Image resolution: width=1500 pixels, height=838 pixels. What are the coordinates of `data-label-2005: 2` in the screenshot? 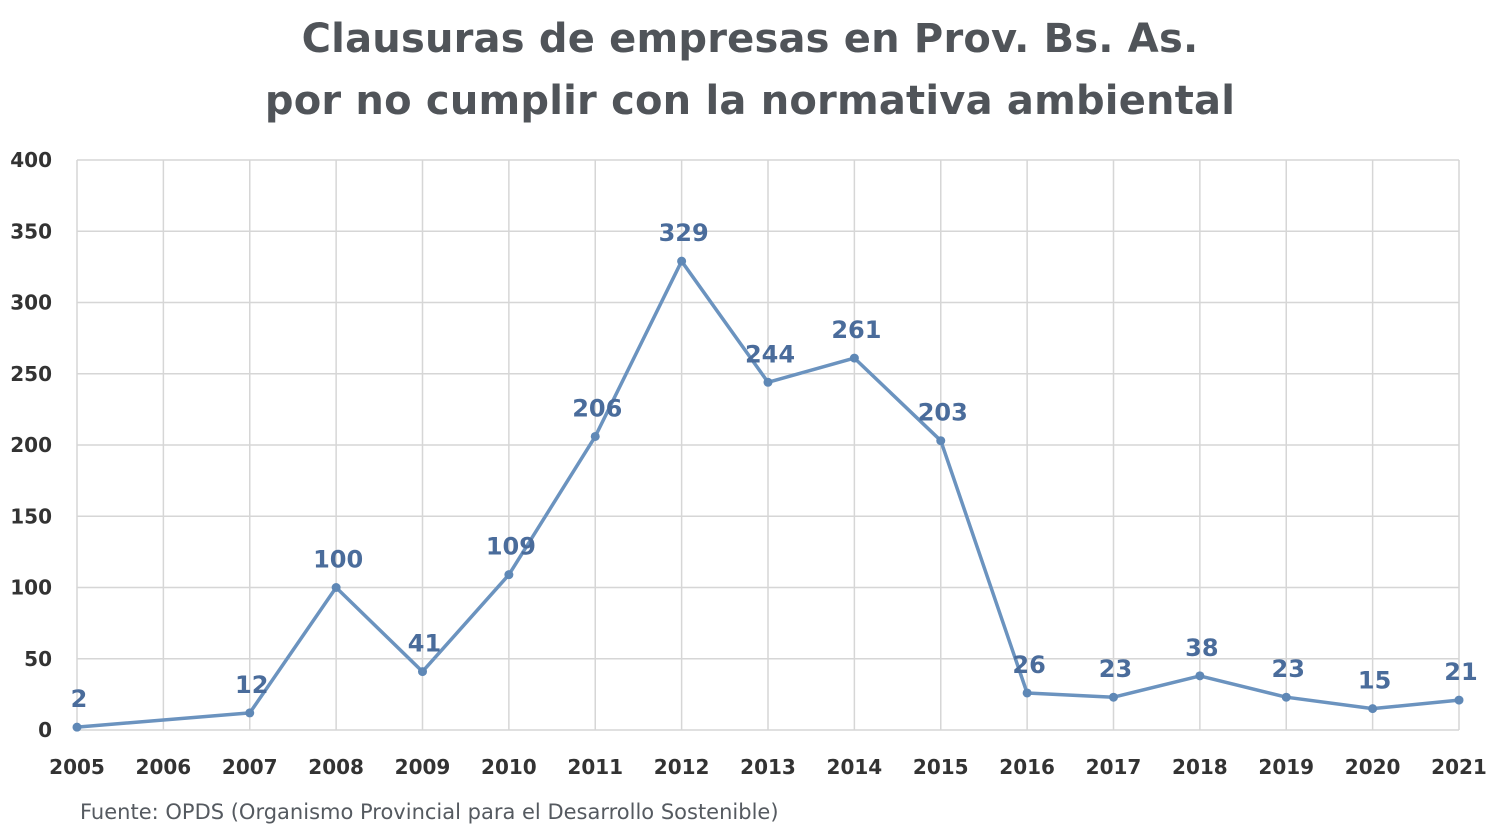 It's located at (79, 699).